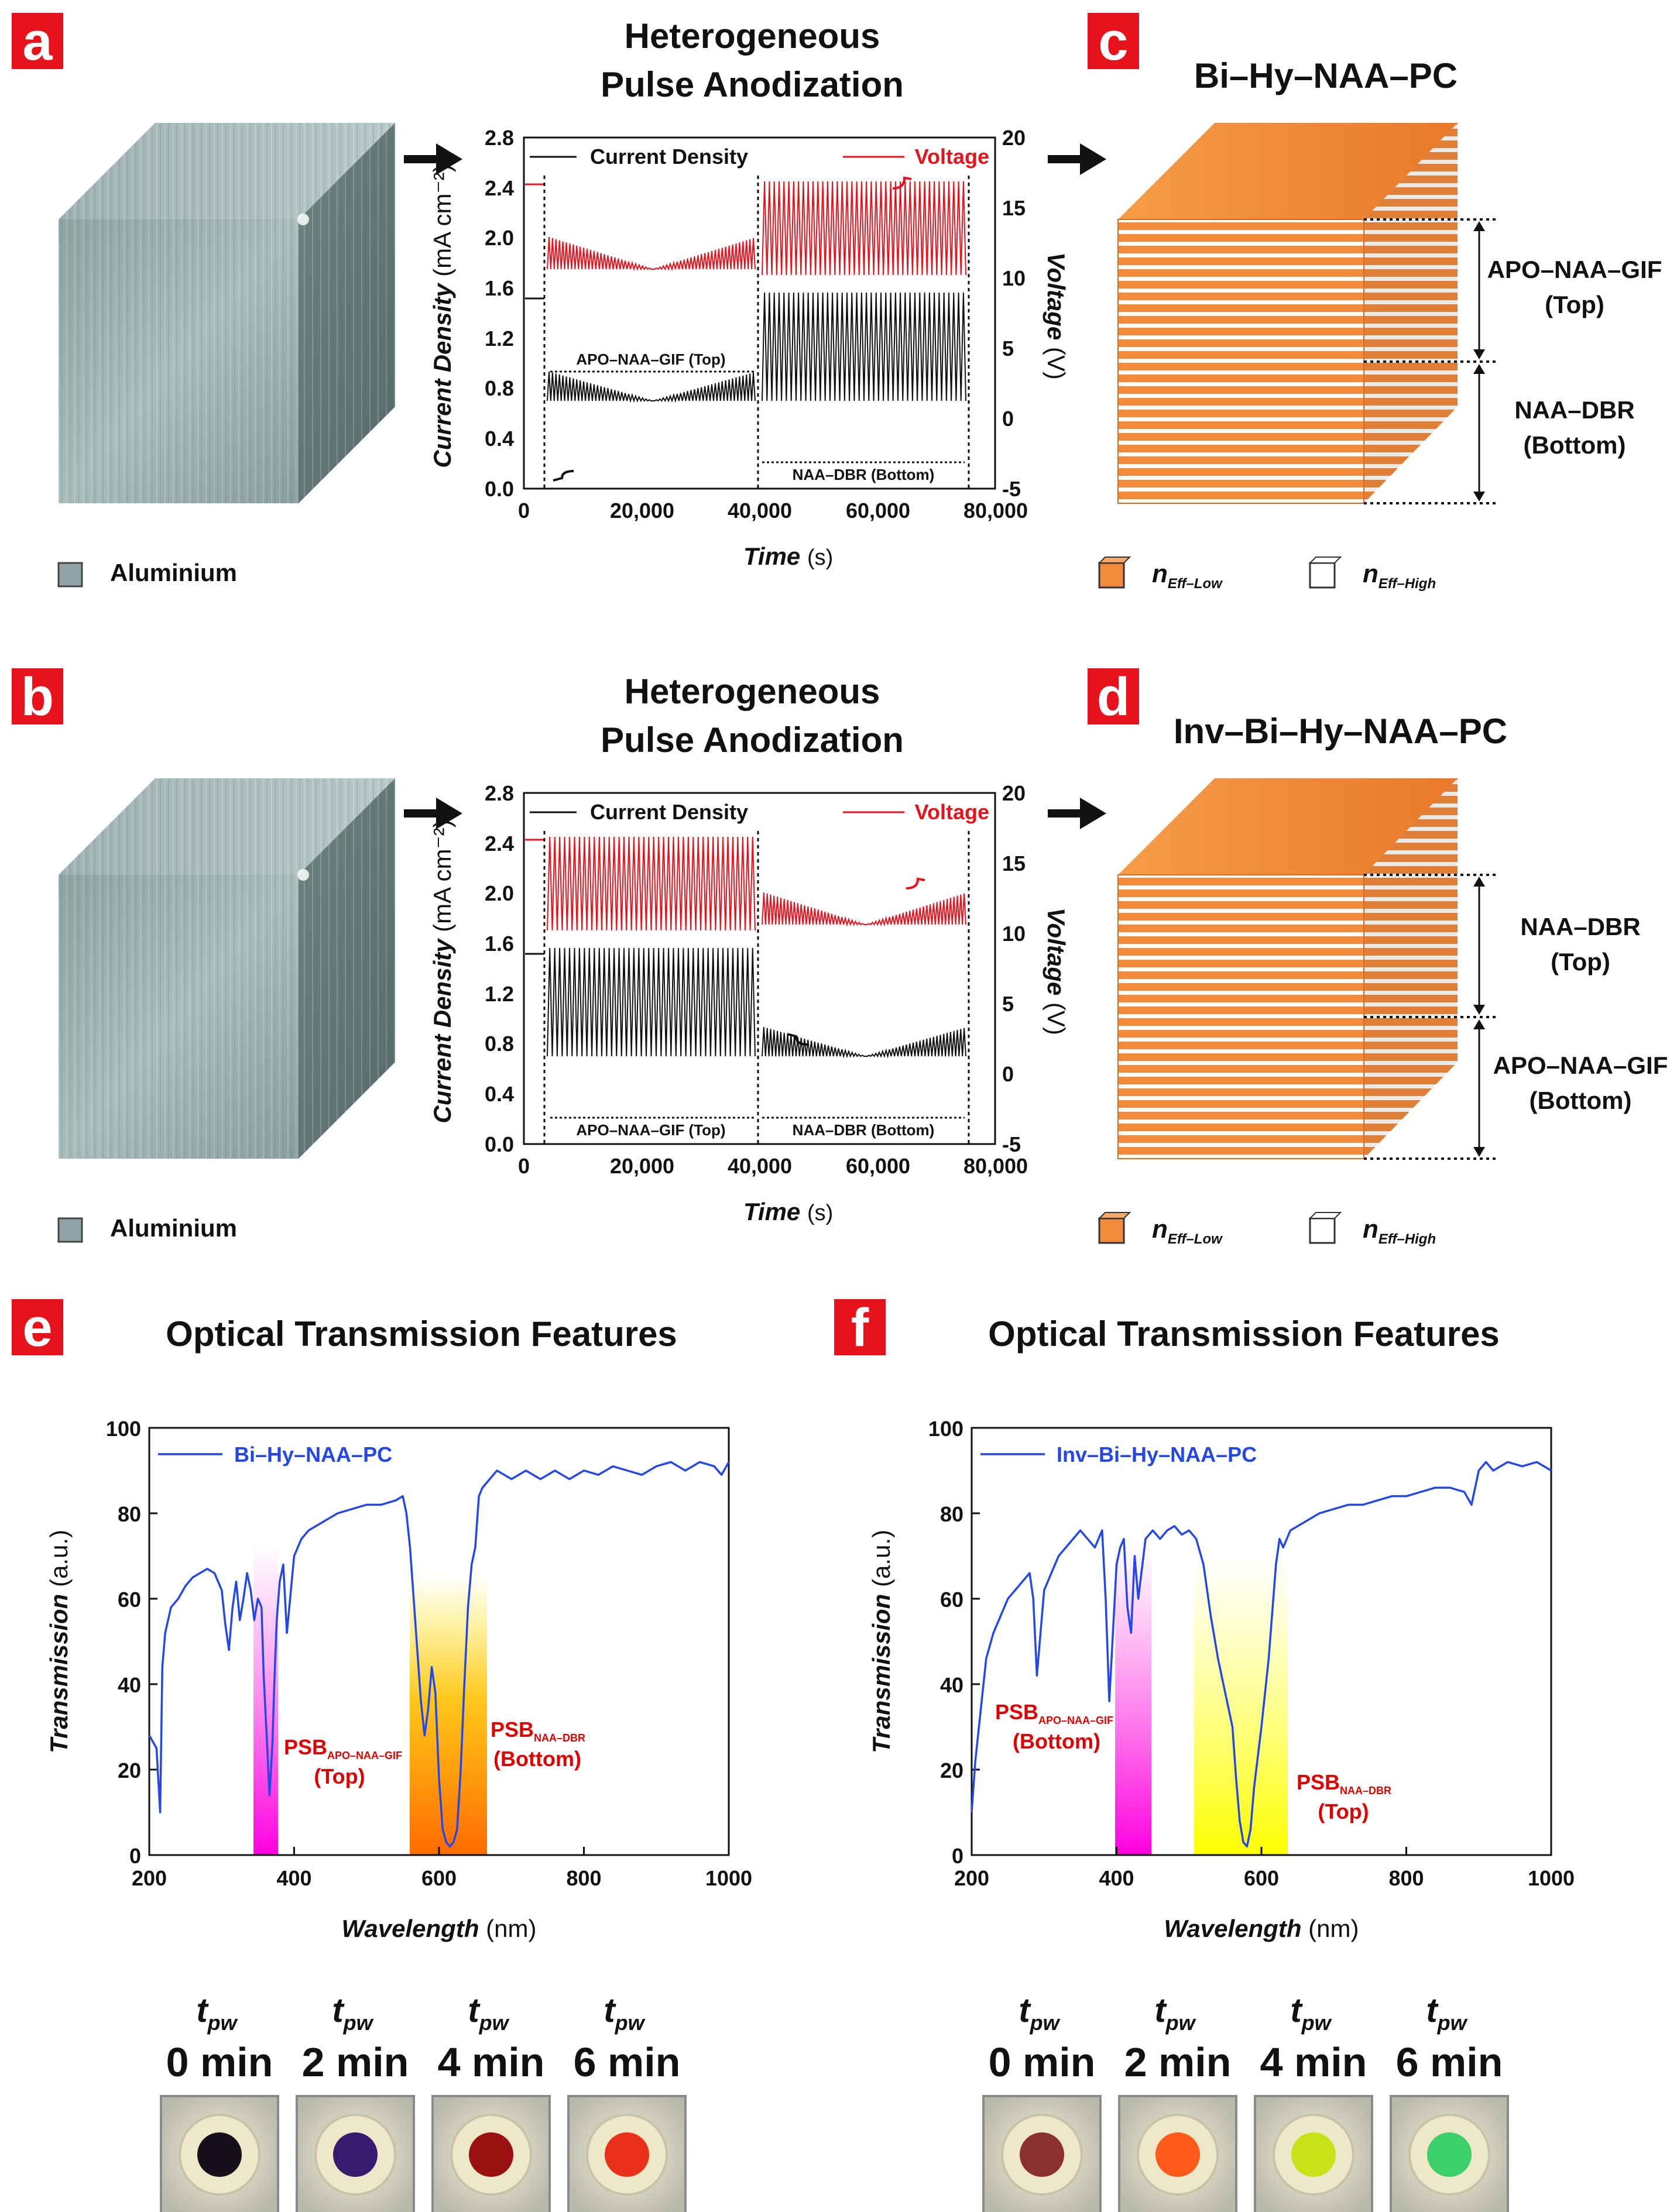 The height and width of the screenshot is (2212, 1670). I want to click on plot-a-seg1-label: APO–NAA–GIF (Top), so click(650, 359).